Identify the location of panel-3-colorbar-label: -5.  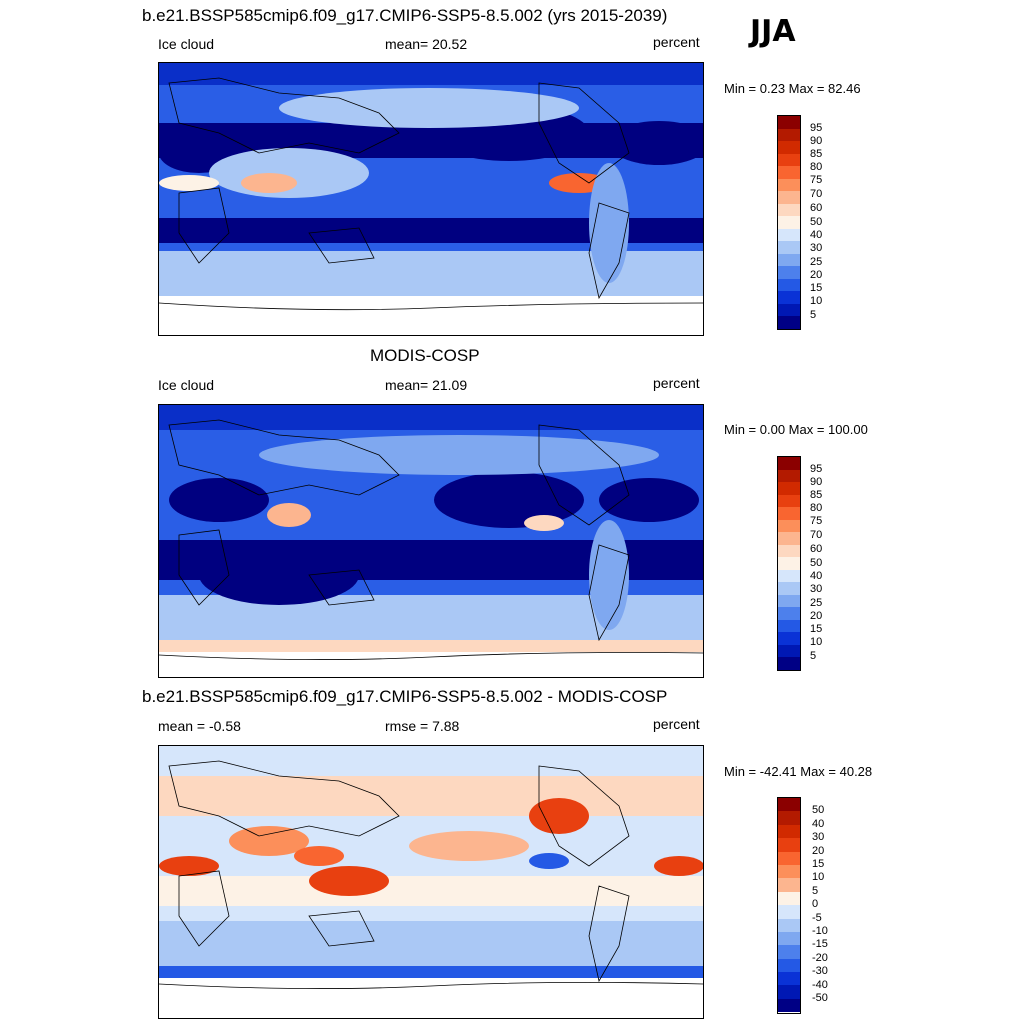
(817, 918).